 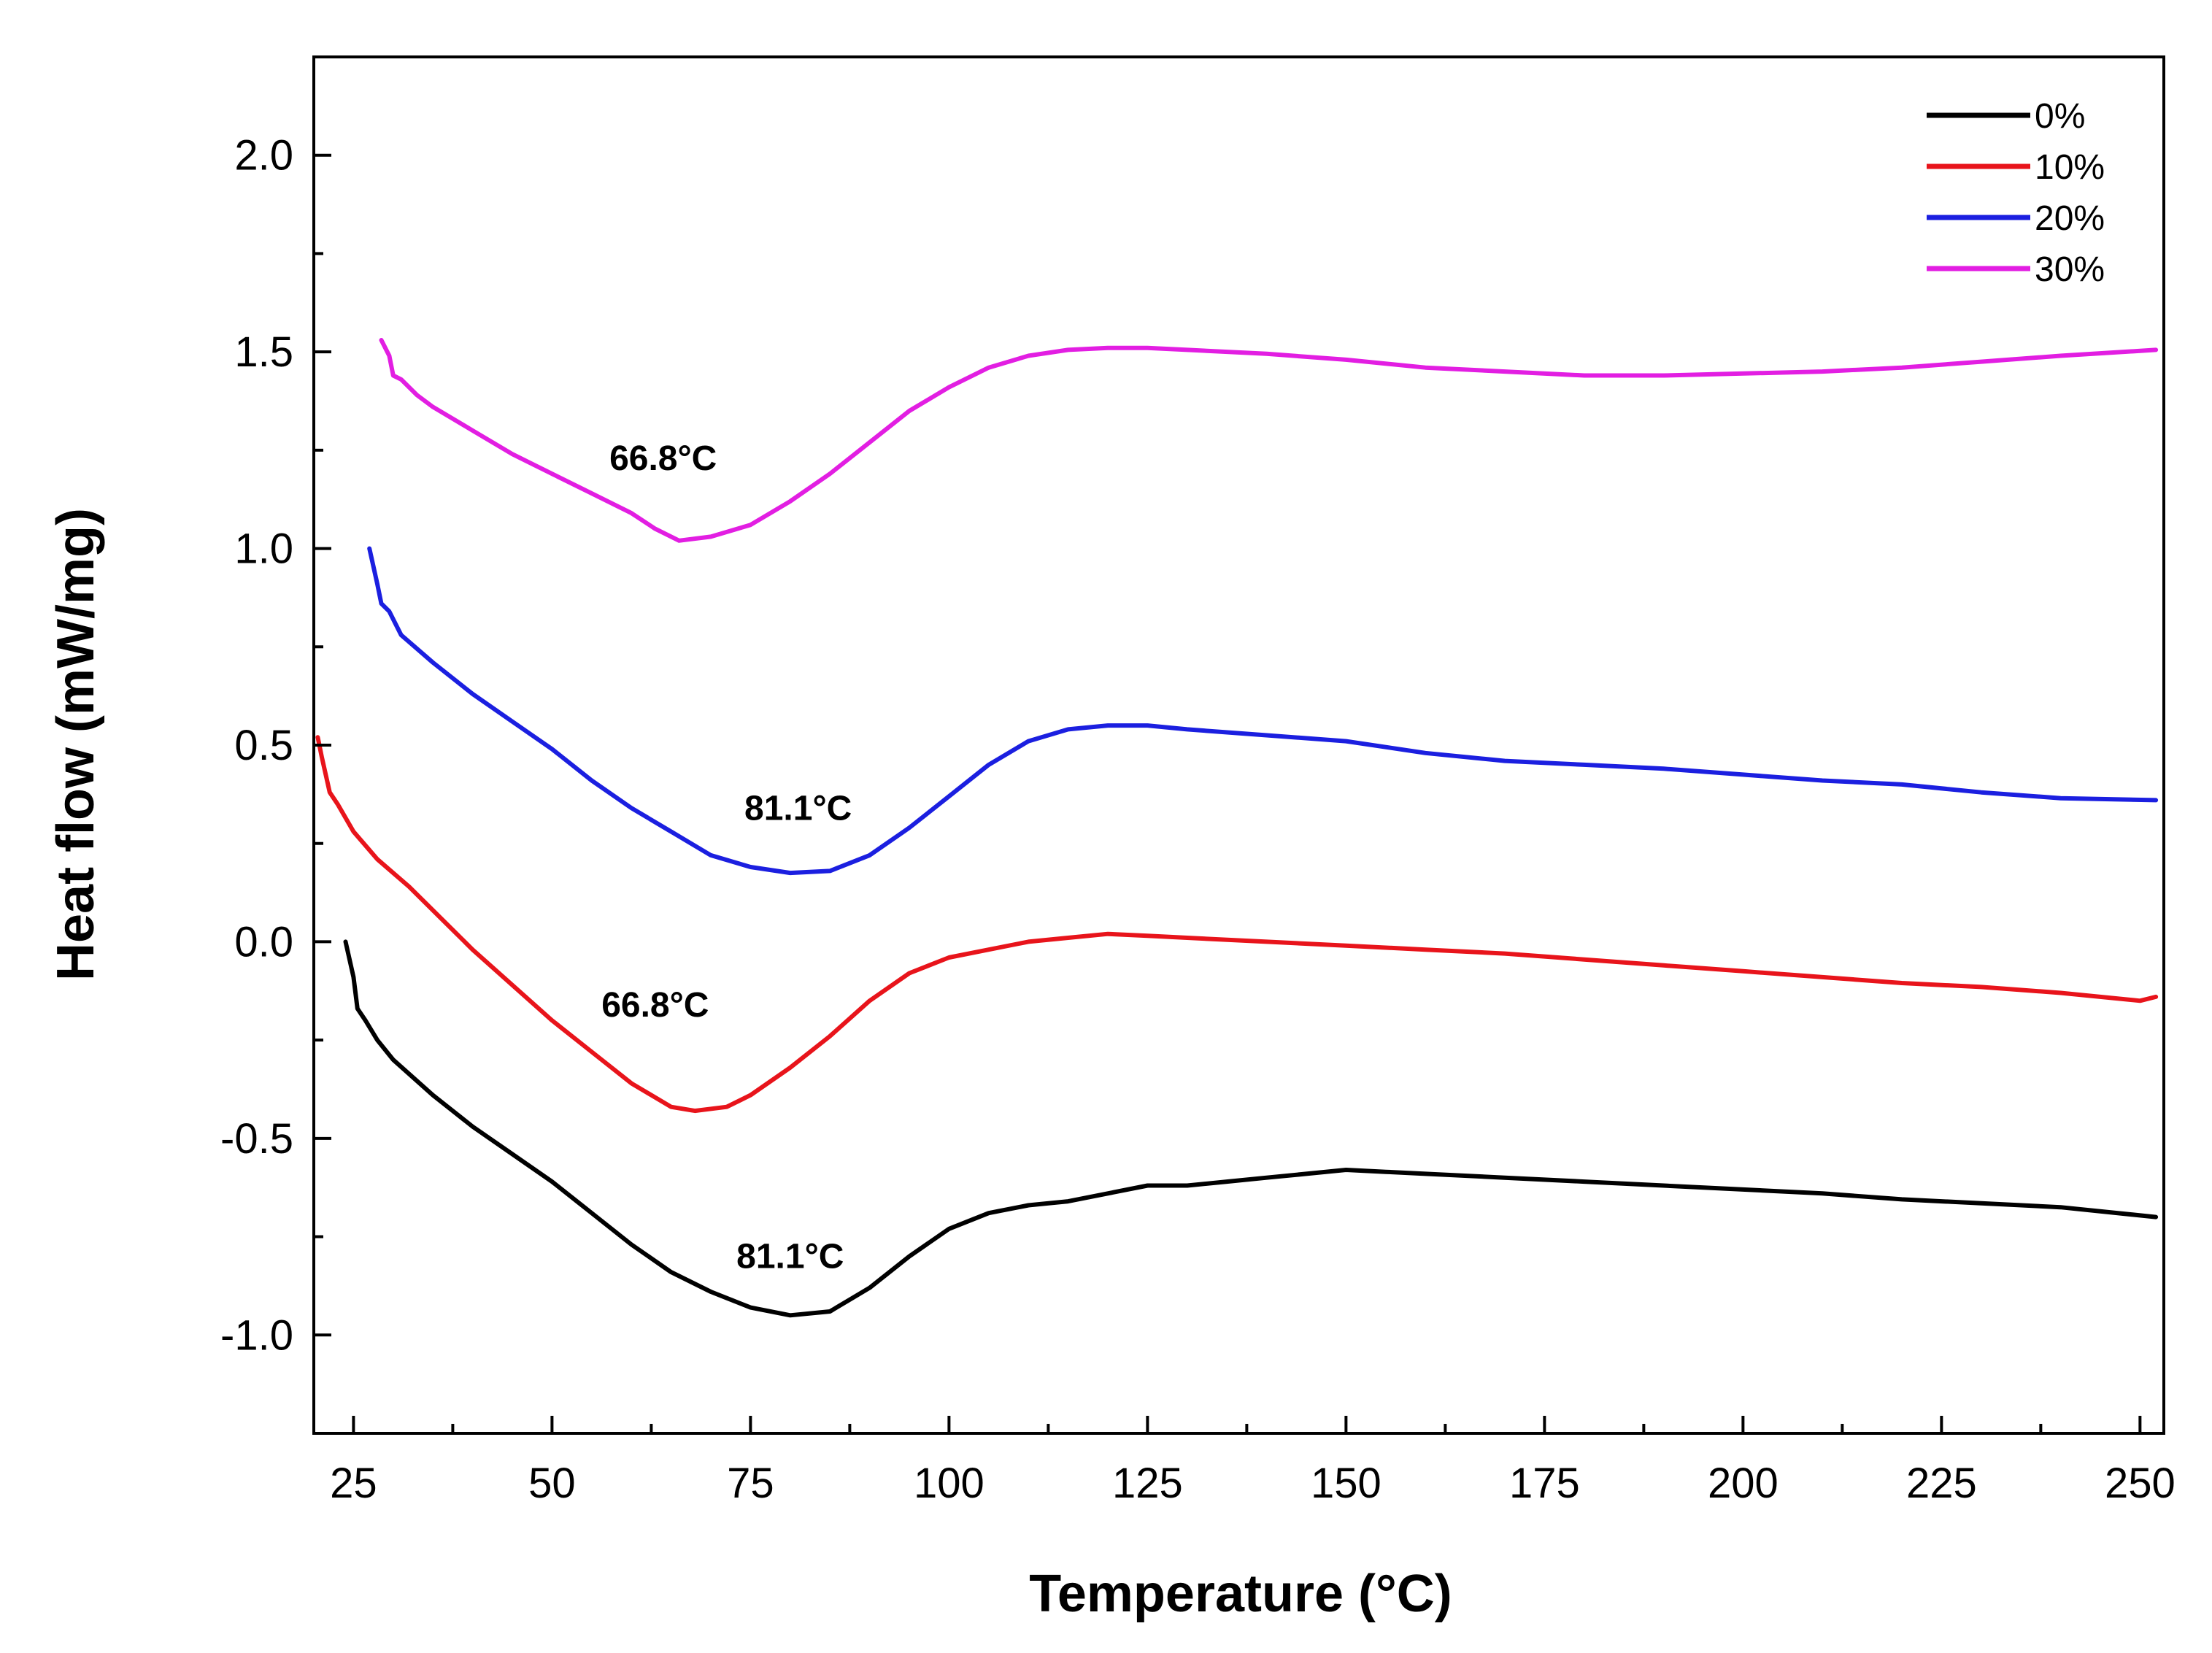 I want to click on x-tick-label: 100, so click(x=949, y=1483).